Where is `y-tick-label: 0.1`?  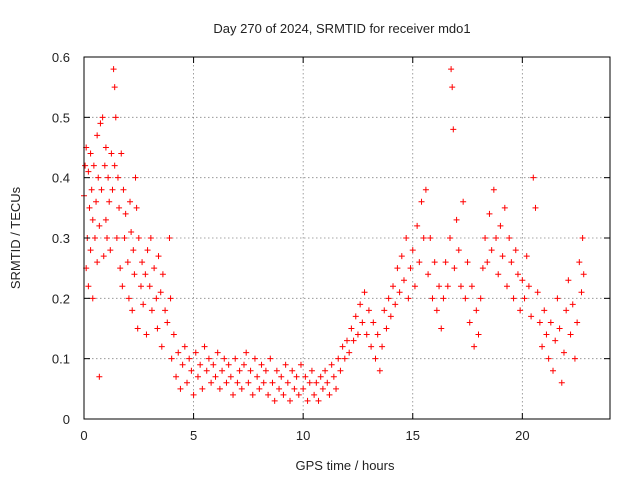 y-tick-label: 0.1 is located at coordinates (61, 359).